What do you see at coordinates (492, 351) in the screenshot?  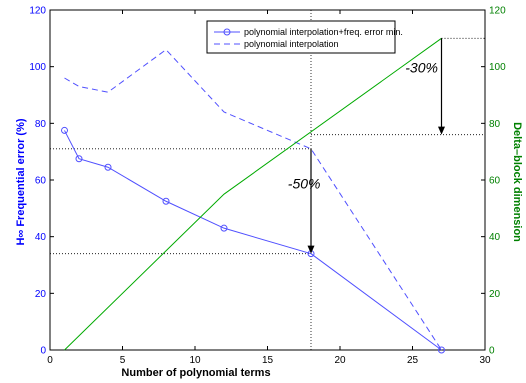 I see `right-y-tick-label: 0` at bounding box center [492, 351].